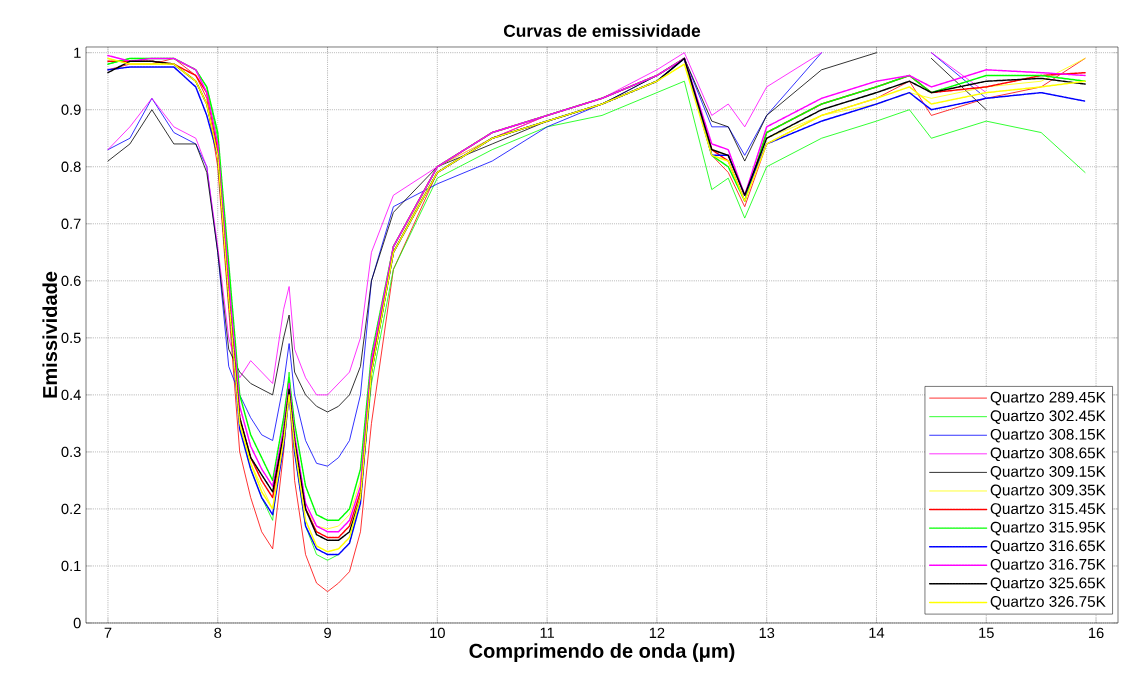 The image size is (1126, 689). What do you see at coordinates (71, 395) in the screenshot?
I see `y-tick-label: 0.4` at bounding box center [71, 395].